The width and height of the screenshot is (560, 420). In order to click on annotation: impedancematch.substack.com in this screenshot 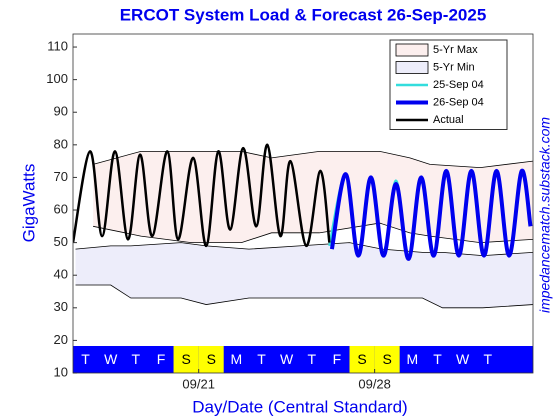, I will do `click(545, 215)`.